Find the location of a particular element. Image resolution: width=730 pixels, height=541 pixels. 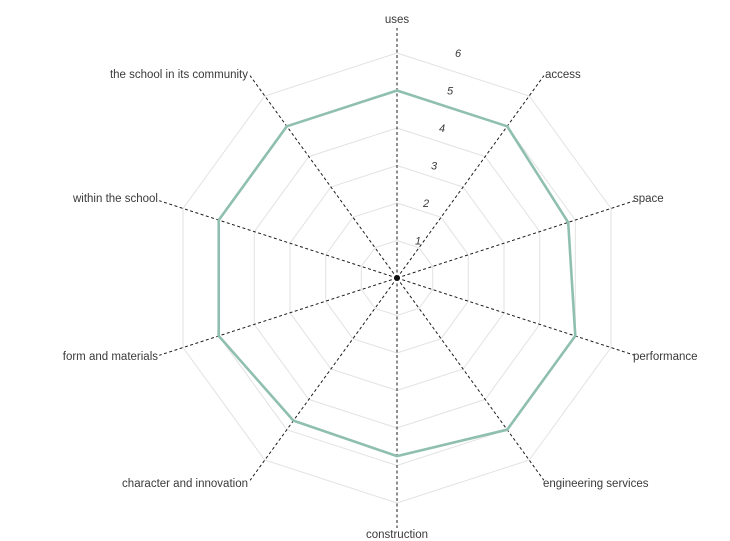

axis-label: within the school is located at coordinates (115, 199).